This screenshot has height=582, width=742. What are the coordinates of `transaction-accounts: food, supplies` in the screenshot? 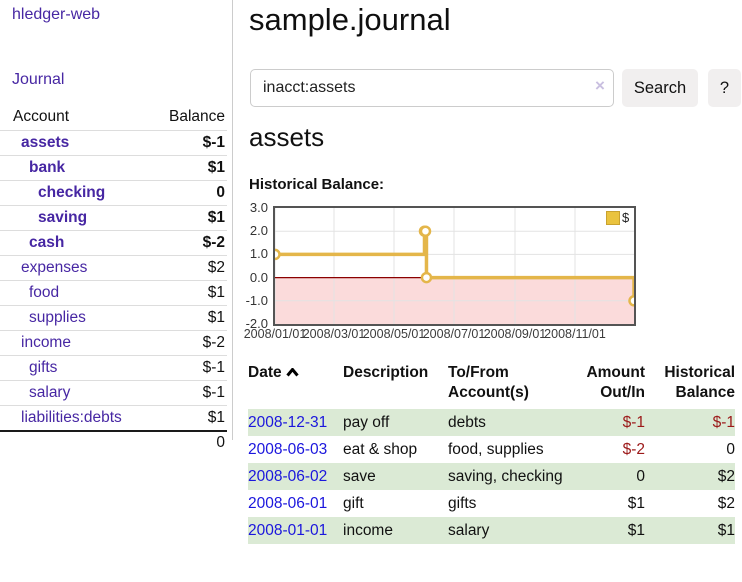 It's located at (496, 449).